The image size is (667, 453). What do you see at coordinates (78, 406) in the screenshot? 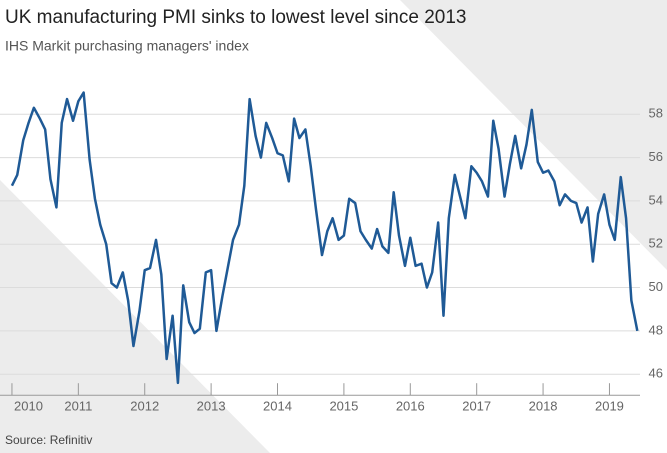
I see `x-tick-label: 2011` at bounding box center [78, 406].